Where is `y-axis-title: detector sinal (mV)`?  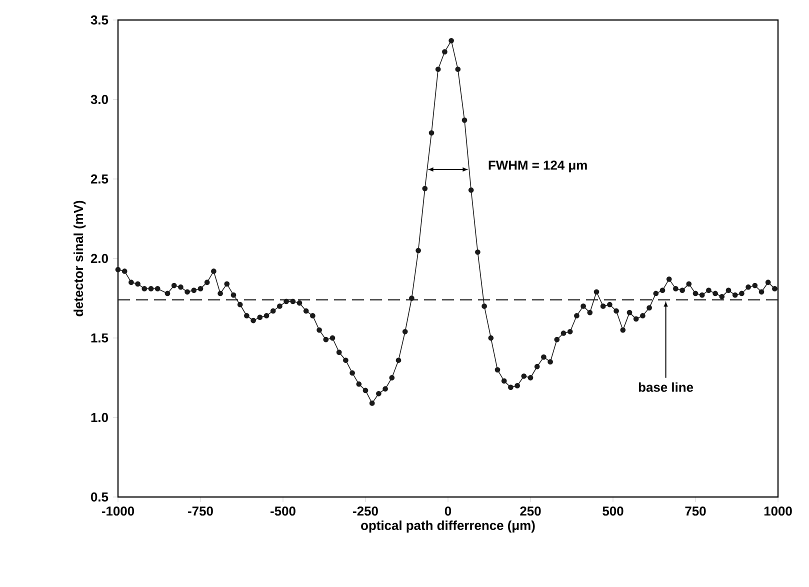
y-axis-title: detector sinal (mV) is located at coordinates (80, 258).